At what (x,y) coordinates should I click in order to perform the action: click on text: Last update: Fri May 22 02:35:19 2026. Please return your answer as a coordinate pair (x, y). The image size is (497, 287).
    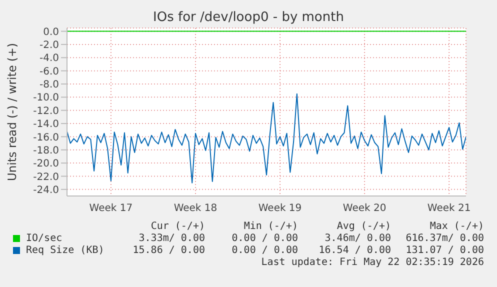
    Looking at the image, I should click on (372, 262).